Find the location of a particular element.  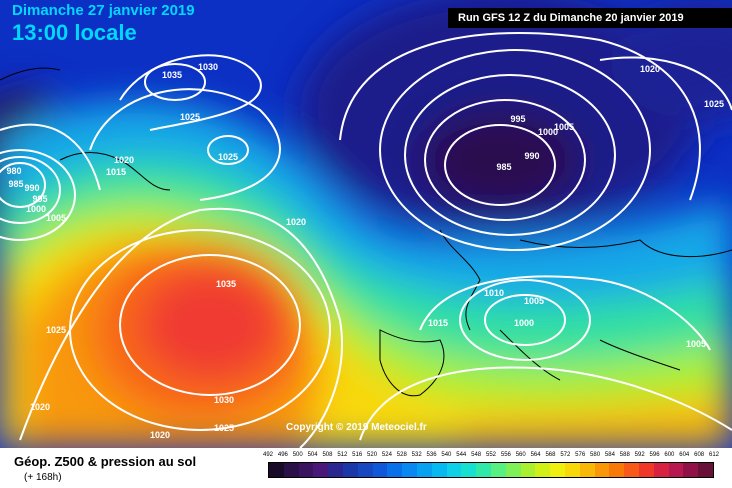

map-title: Géop. Z500 & pression au sol is located at coordinates (105, 461).